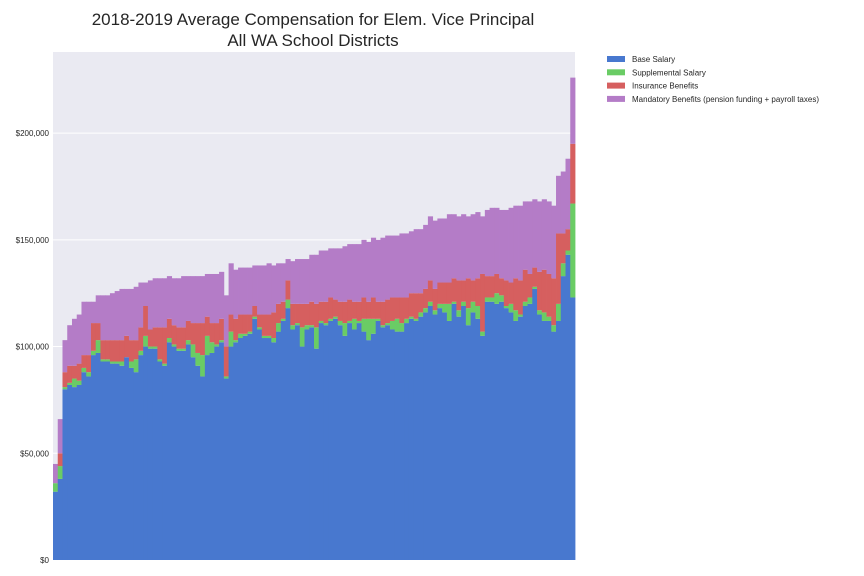 This screenshot has height=576, width=864. Describe the element at coordinates (312, 40) in the screenshot. I see `chart-subtitle: All WA School Districts` at that location.